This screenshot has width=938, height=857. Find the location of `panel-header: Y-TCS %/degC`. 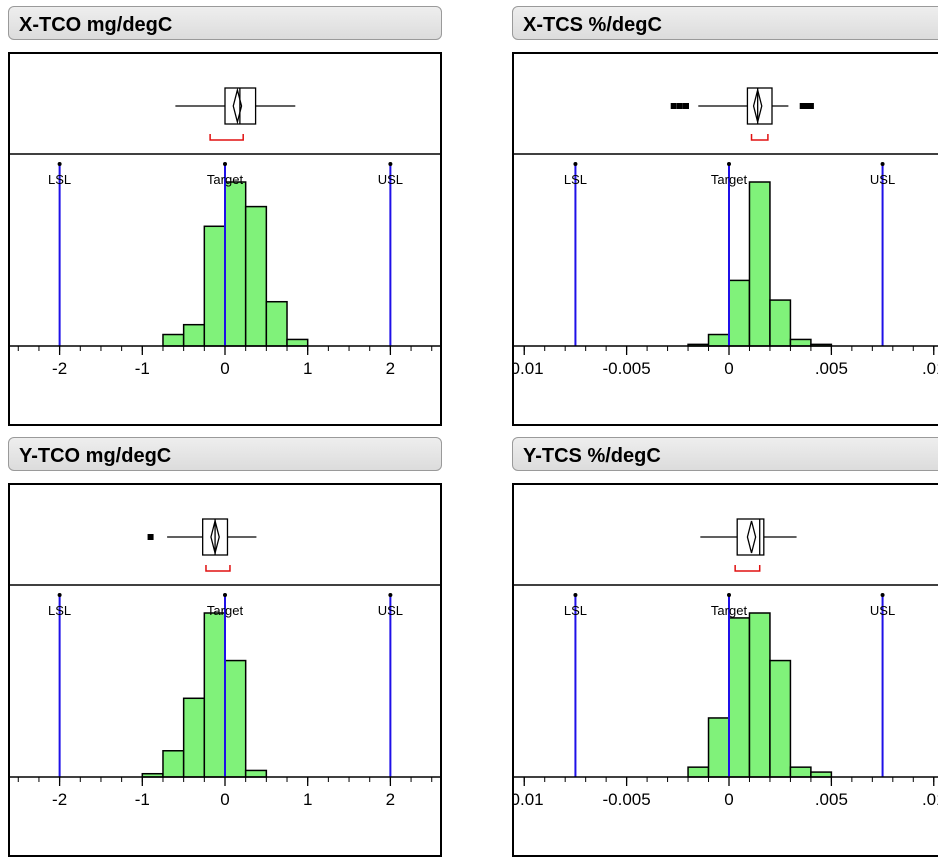

panel-header: Y-TCS %/degC is located at coordinates (725, 454).